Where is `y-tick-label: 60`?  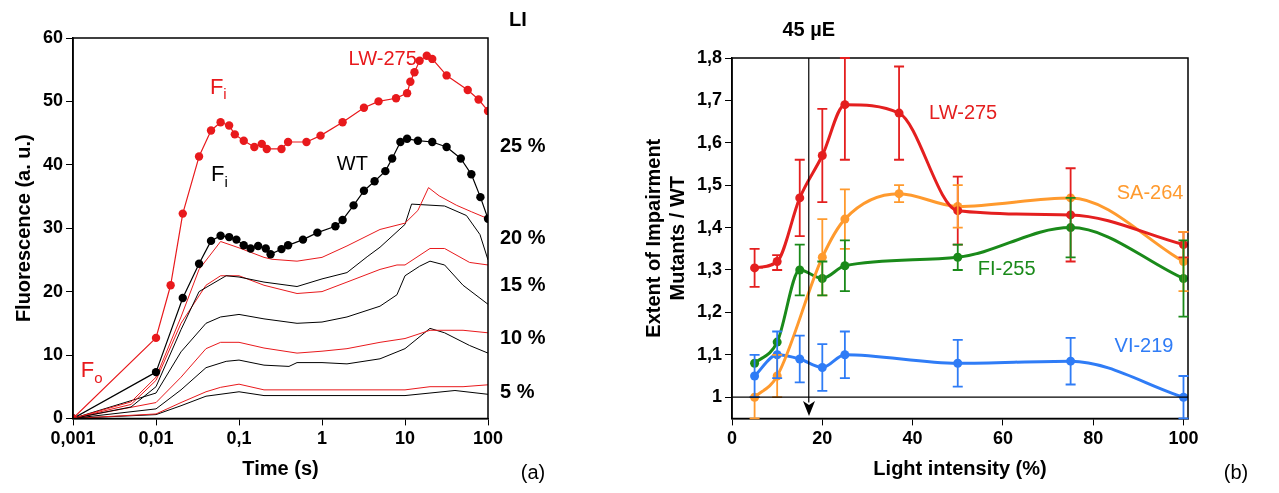
y-tick-label: 60 is located at coordinates (53, 36).